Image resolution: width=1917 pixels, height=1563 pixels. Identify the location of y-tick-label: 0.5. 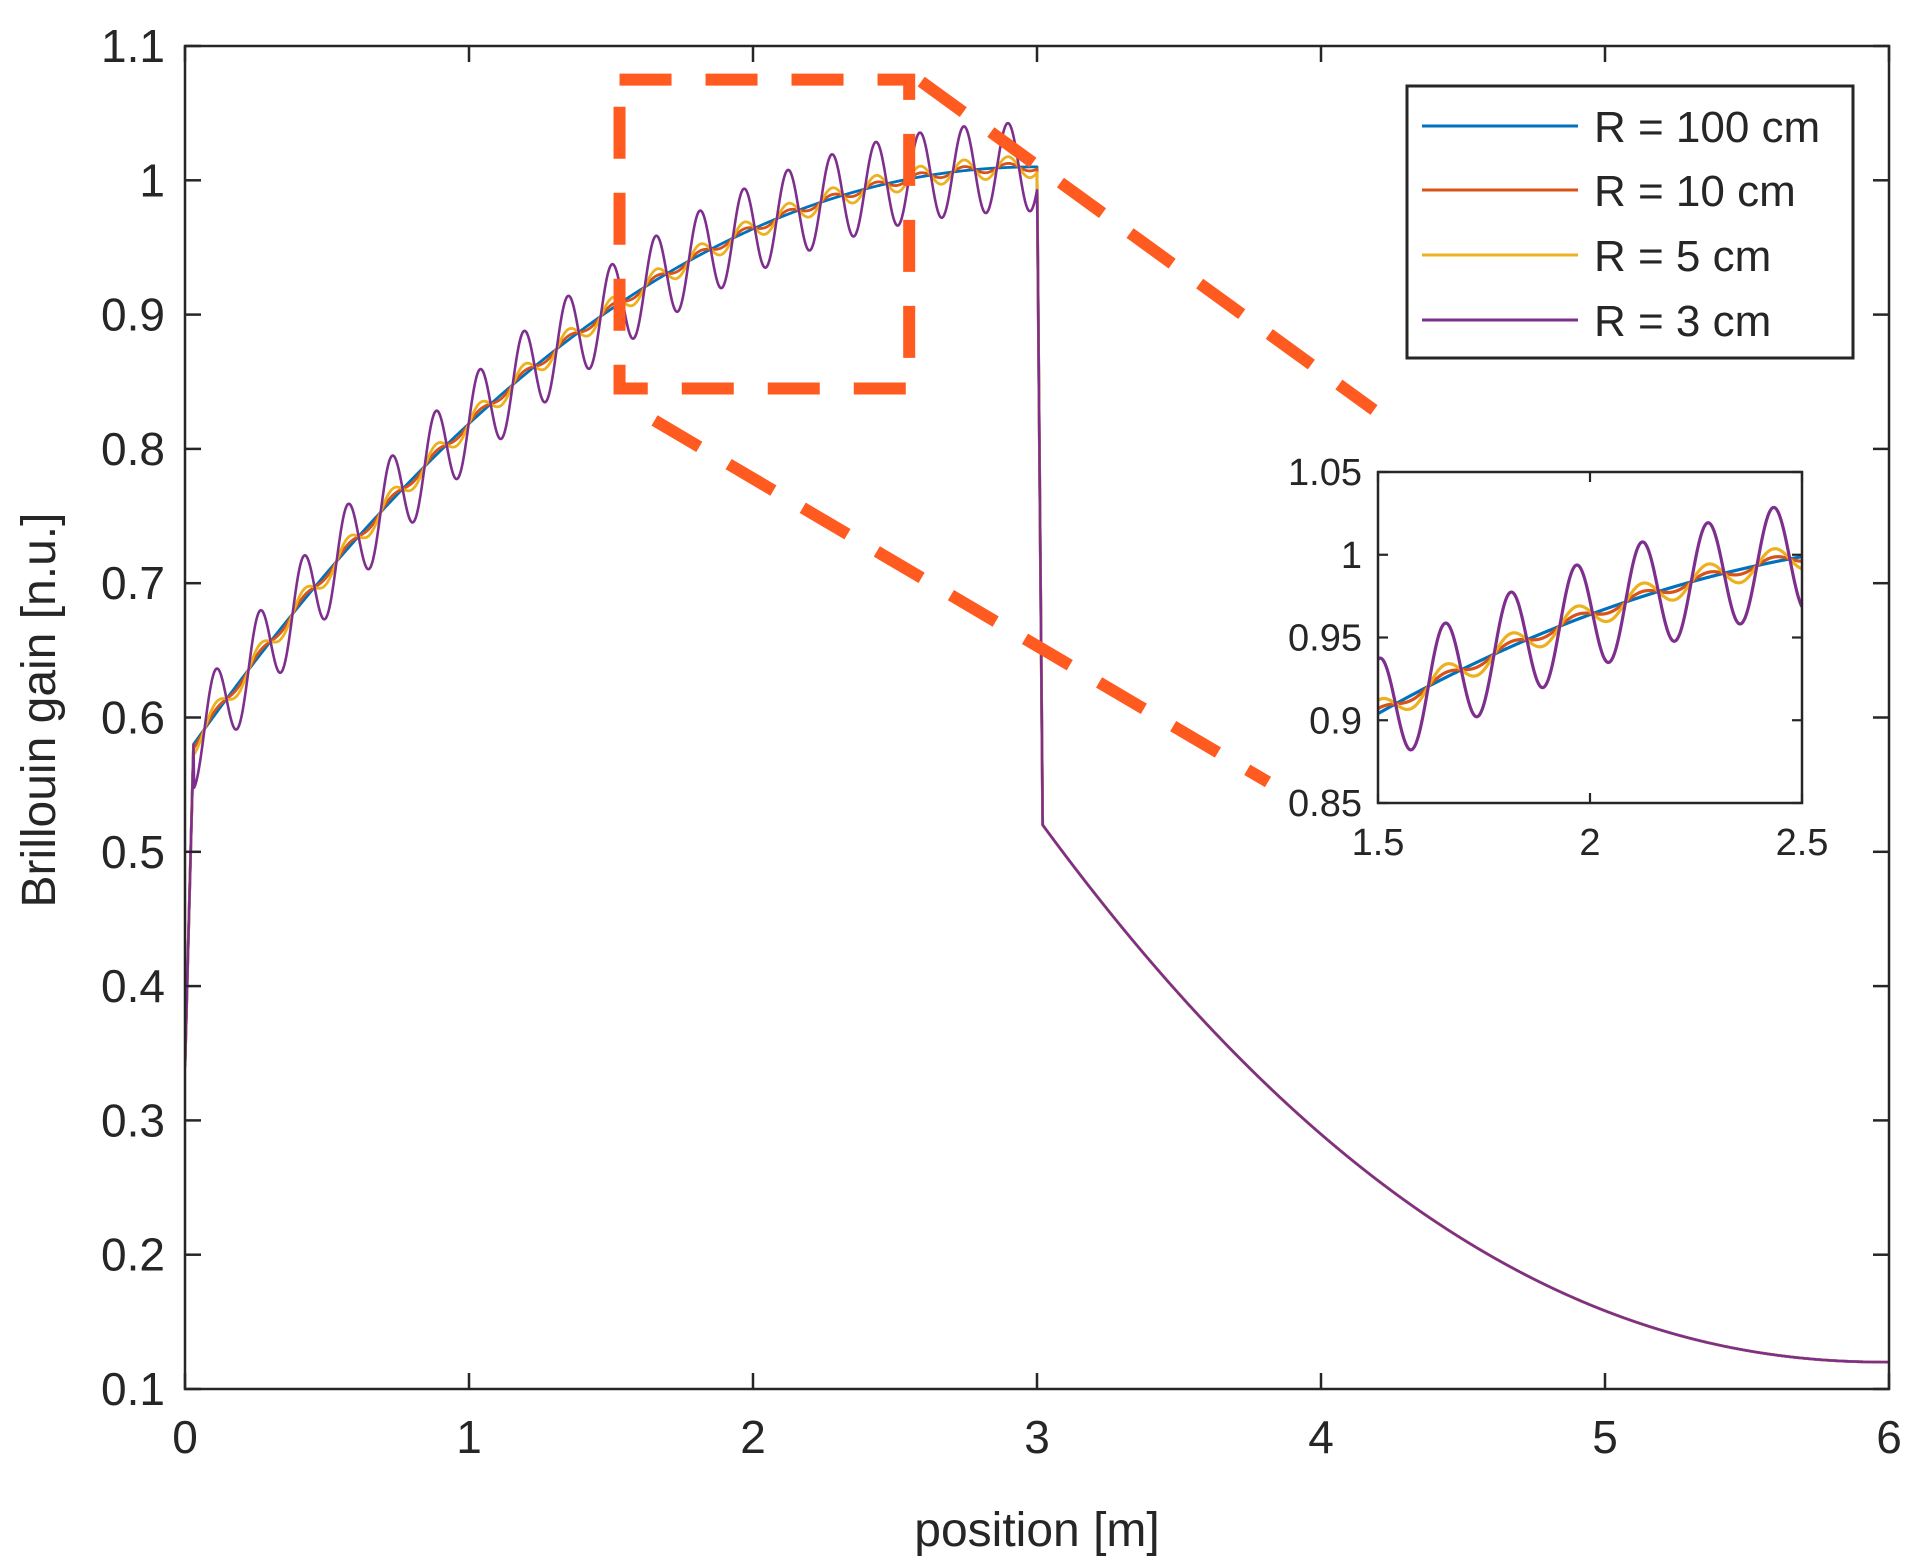
(133, 852).